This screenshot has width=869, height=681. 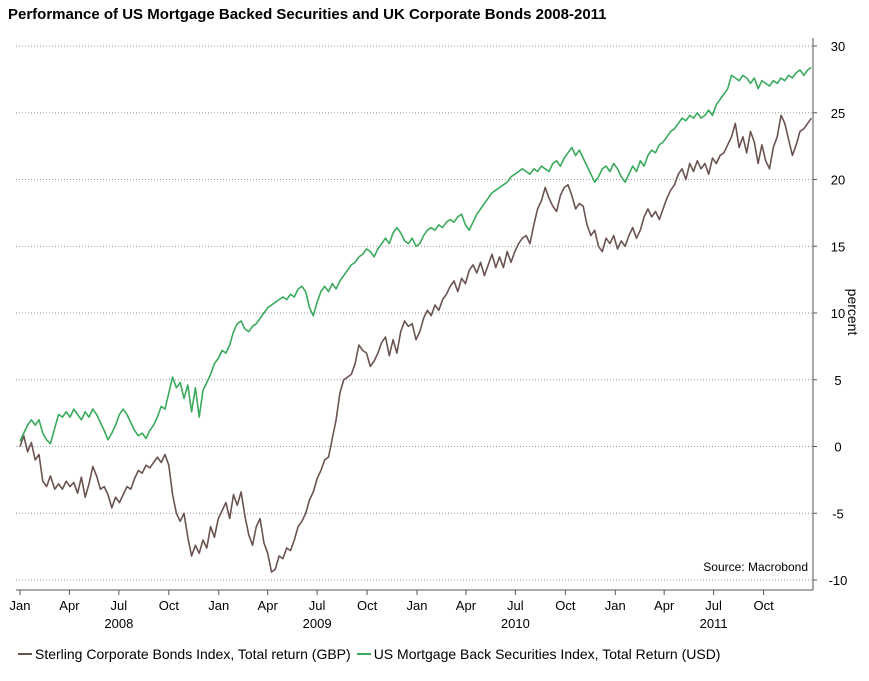 What do you see at coordinates (118, 623) in the screenshot?
I see `x-year-label: 2008` at bounding box center [118, 623].